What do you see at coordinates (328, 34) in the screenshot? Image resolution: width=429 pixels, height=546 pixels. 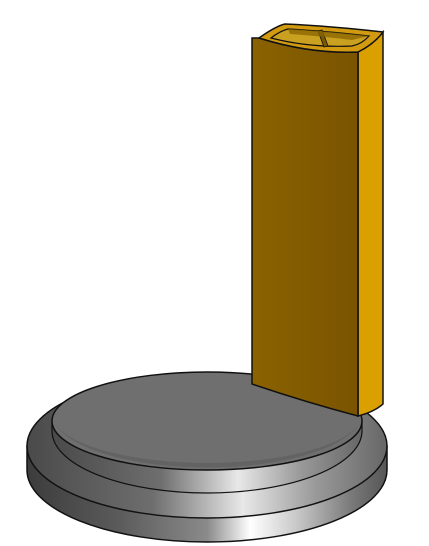 I see `upright-post-hollow-shadow` at bounding box center [328, 34].